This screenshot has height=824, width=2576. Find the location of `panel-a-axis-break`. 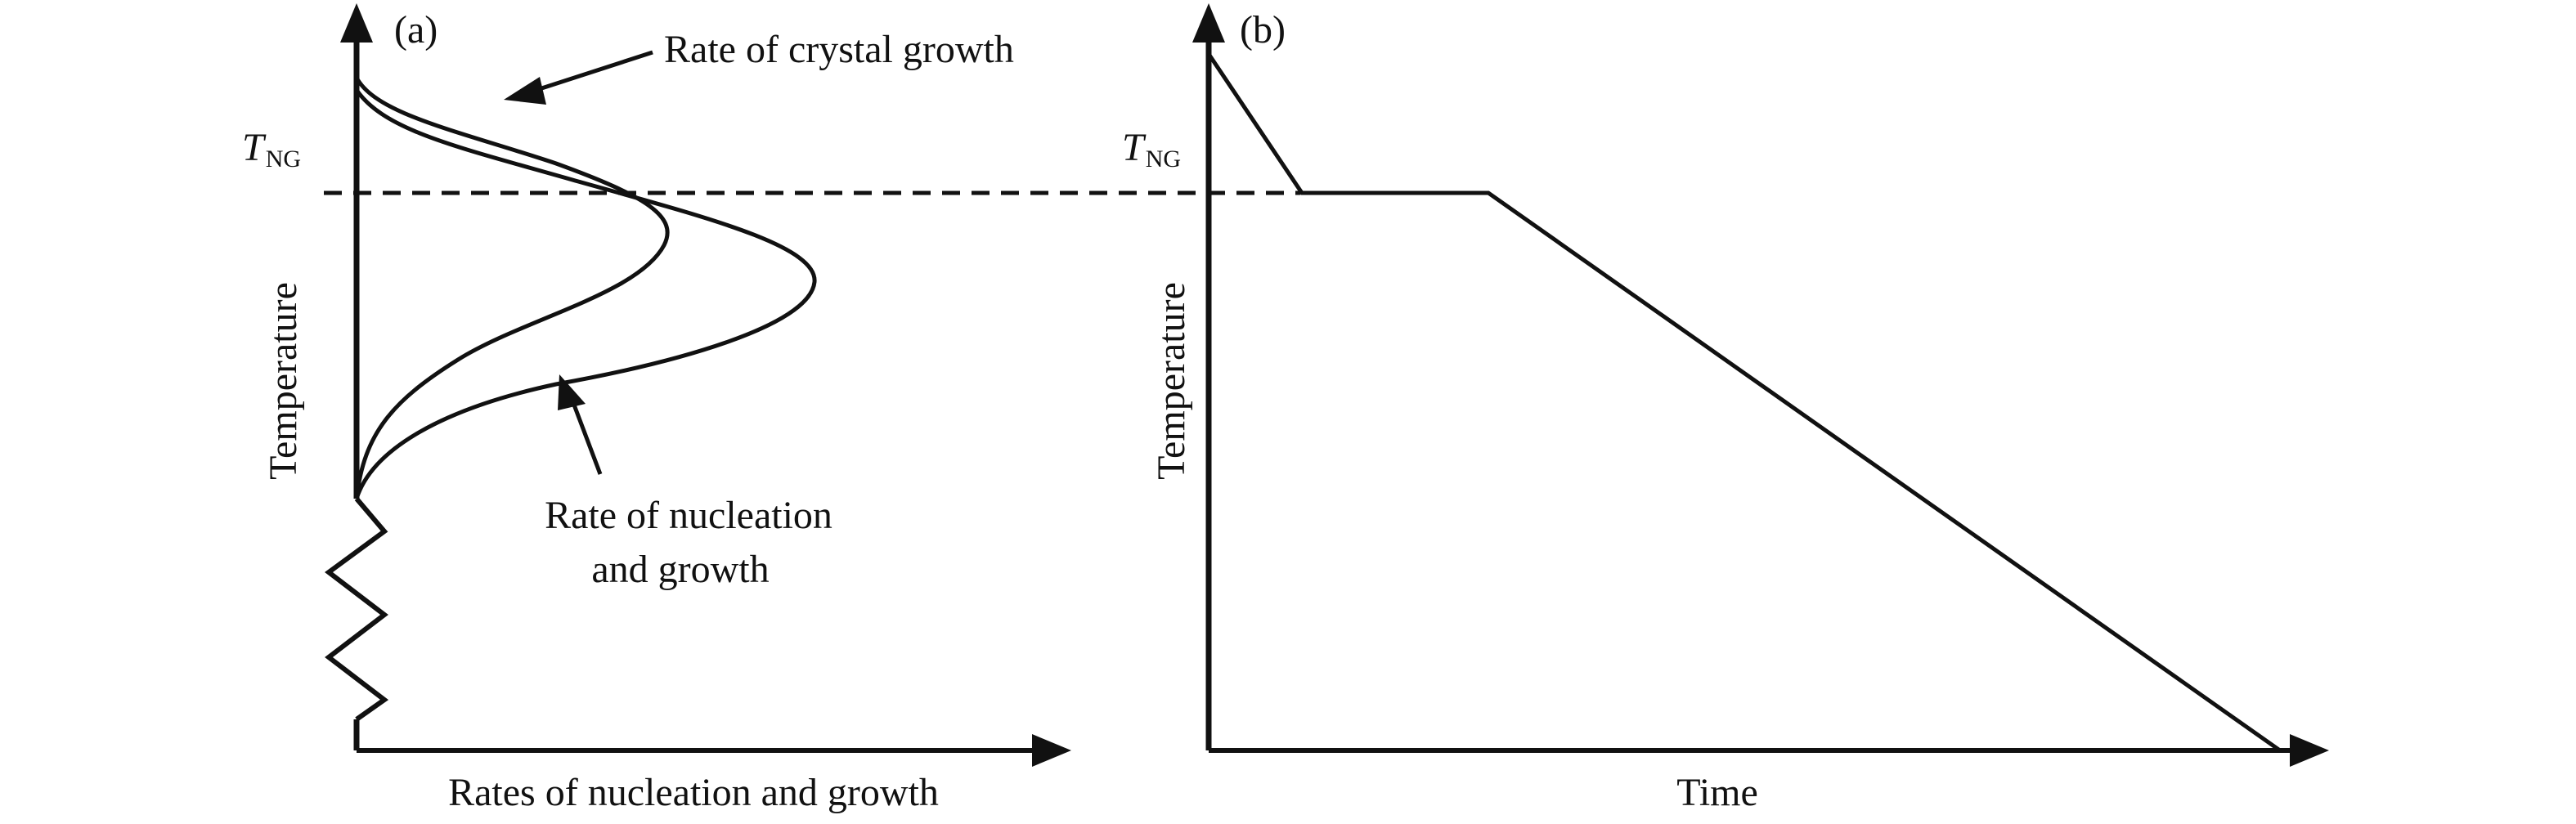

panel-a-axis-break is located at coordinates (356, 609).